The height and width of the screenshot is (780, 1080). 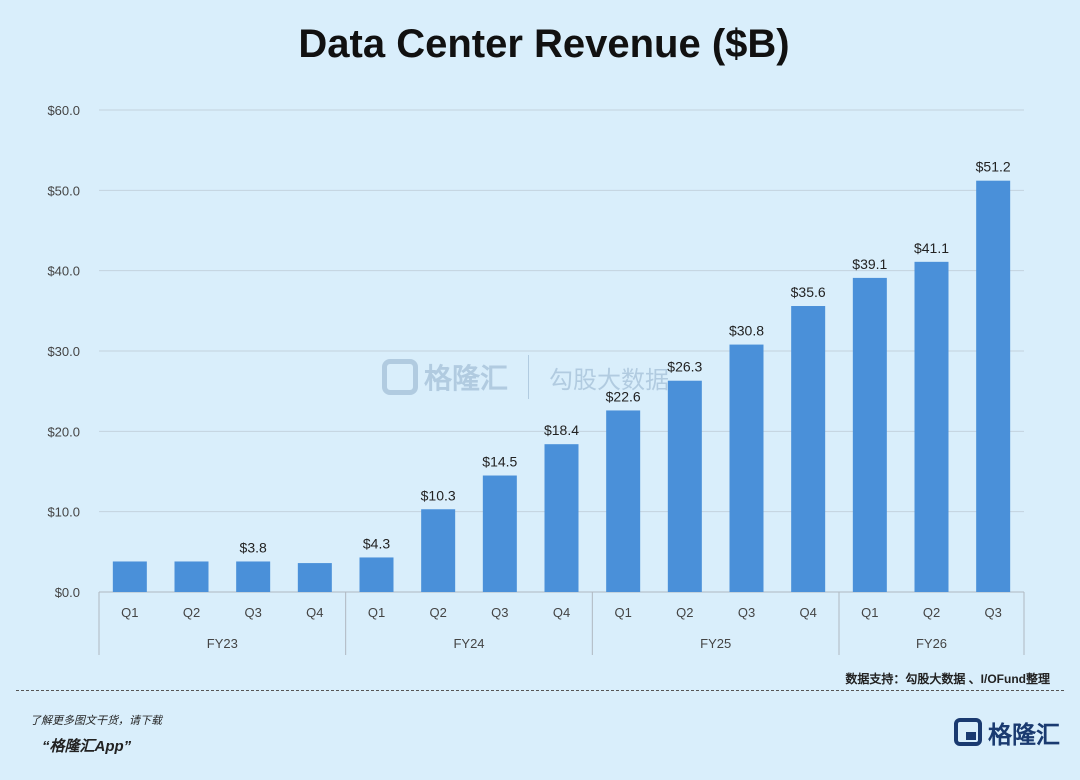 I want to click on promo-text: 了解更多图文干货，请下载, so click(x=96, y=721).